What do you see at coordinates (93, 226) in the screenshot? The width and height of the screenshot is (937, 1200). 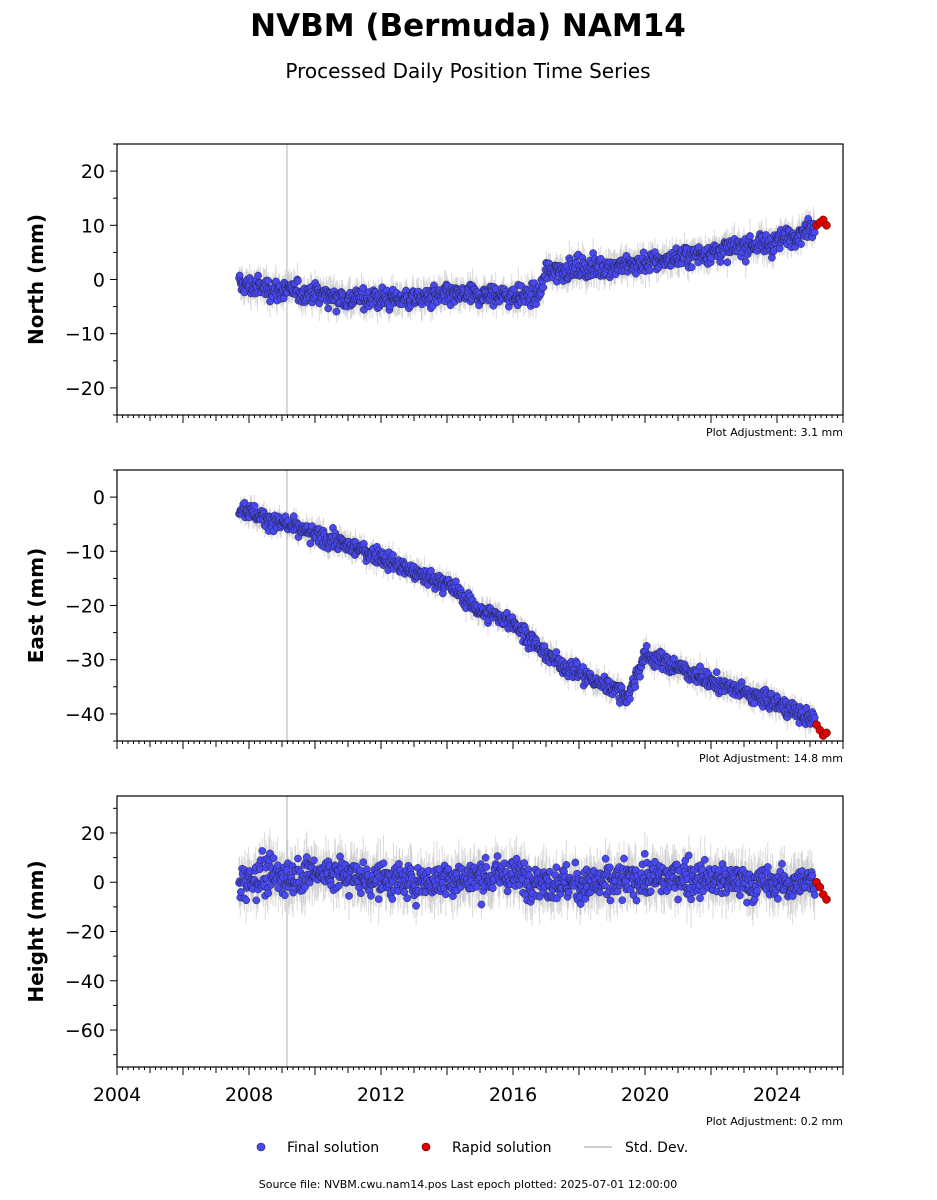 I see `y-tick-label: 10` at bounding box center [93, 226].